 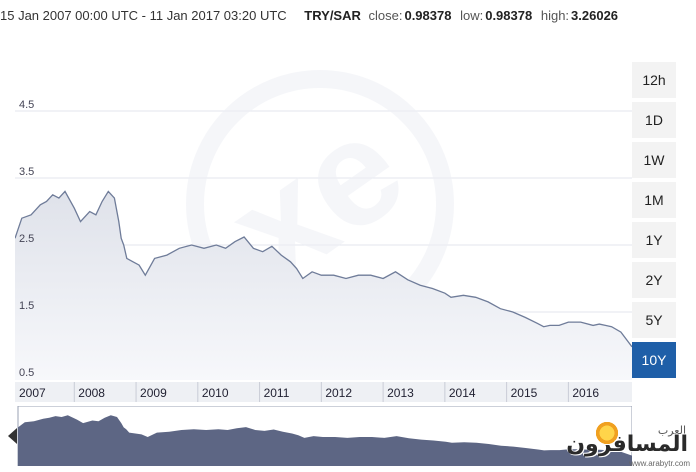 I want to click on navigator-area, so click(x=325, y=440).